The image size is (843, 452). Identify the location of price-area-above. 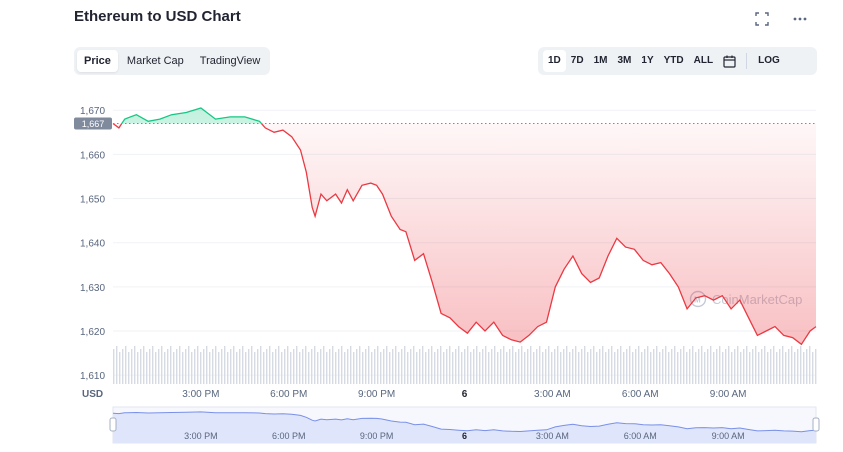
(464, 116).